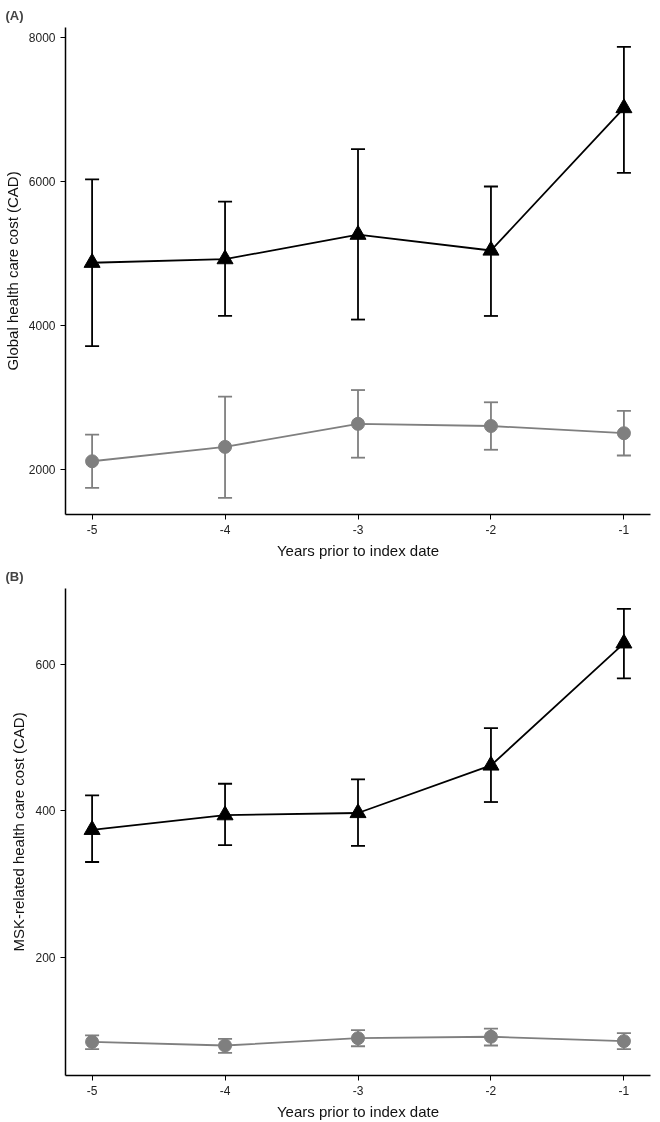 Image resolution: width=660 pixels, height=1122 pixels. Describe the element at coordinates (19, 832) in the screenshot. I see `y-axis-title: MSK-related health care cost (CAD)` at that location.